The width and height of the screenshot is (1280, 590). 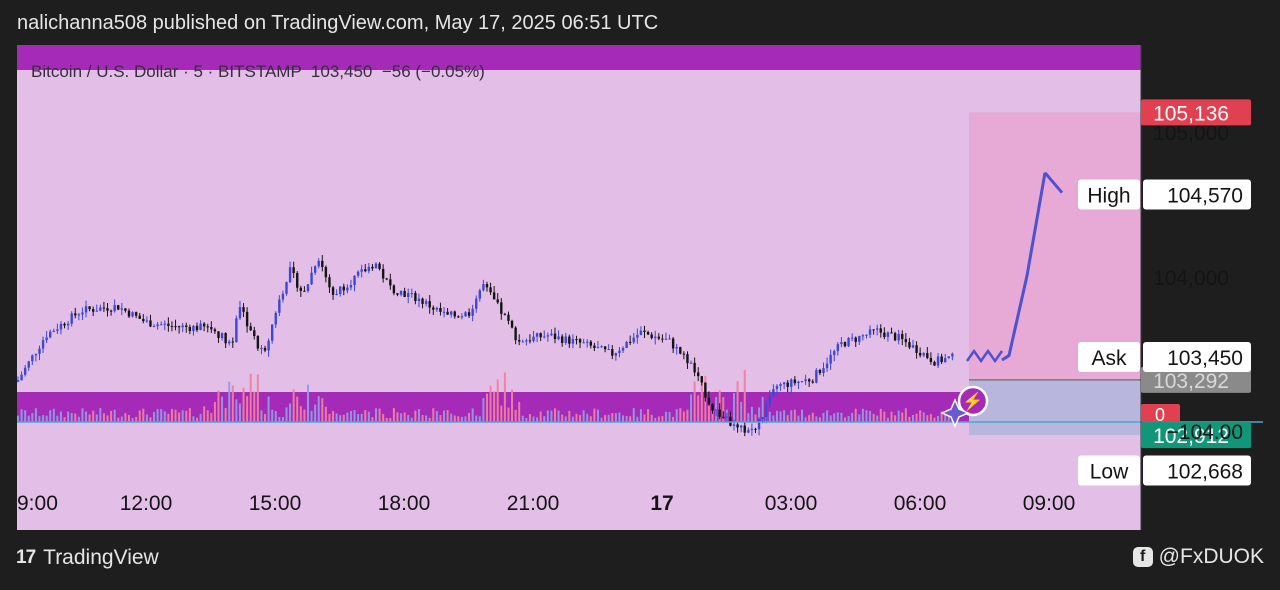 What do you see at coordinates (1205, 471) in the screenshot?
I see `value-low: 102,668` at bounding box center [1205, 471].